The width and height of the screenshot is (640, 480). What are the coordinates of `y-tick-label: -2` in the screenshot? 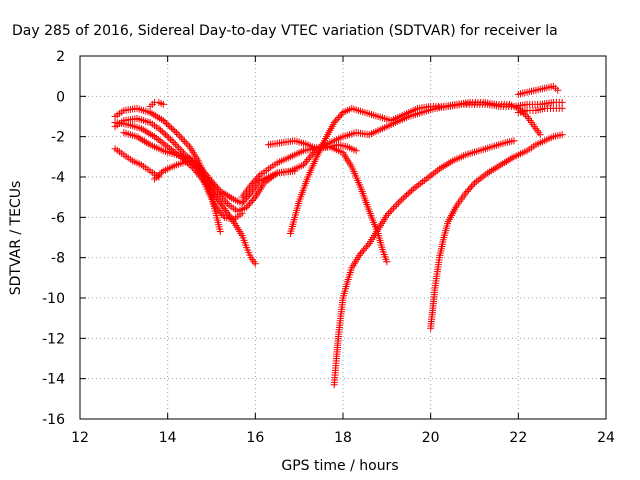 It's located at (58, 138).